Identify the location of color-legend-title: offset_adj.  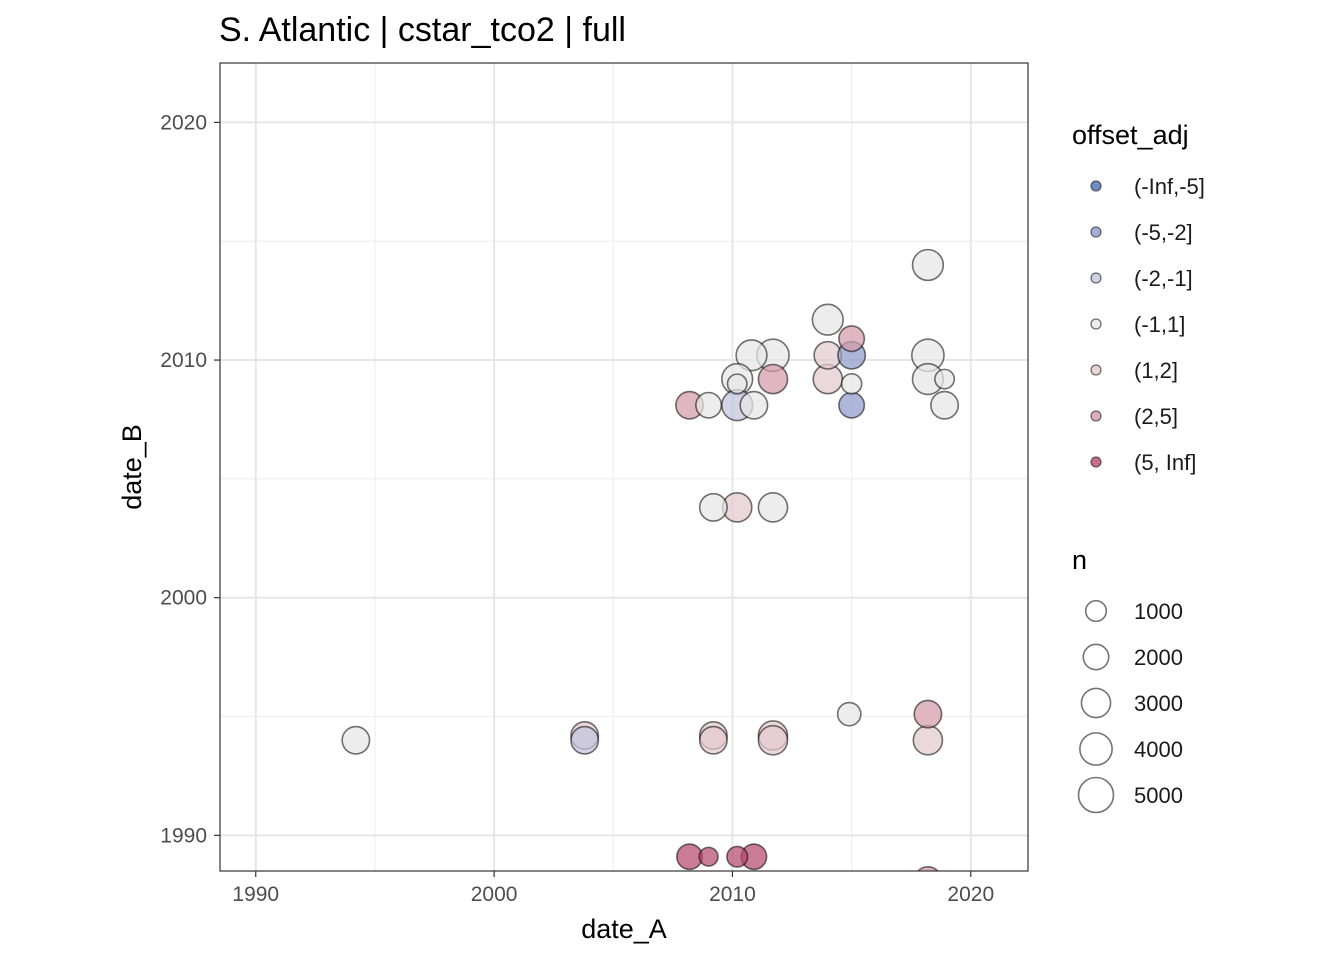
(1130, 135).